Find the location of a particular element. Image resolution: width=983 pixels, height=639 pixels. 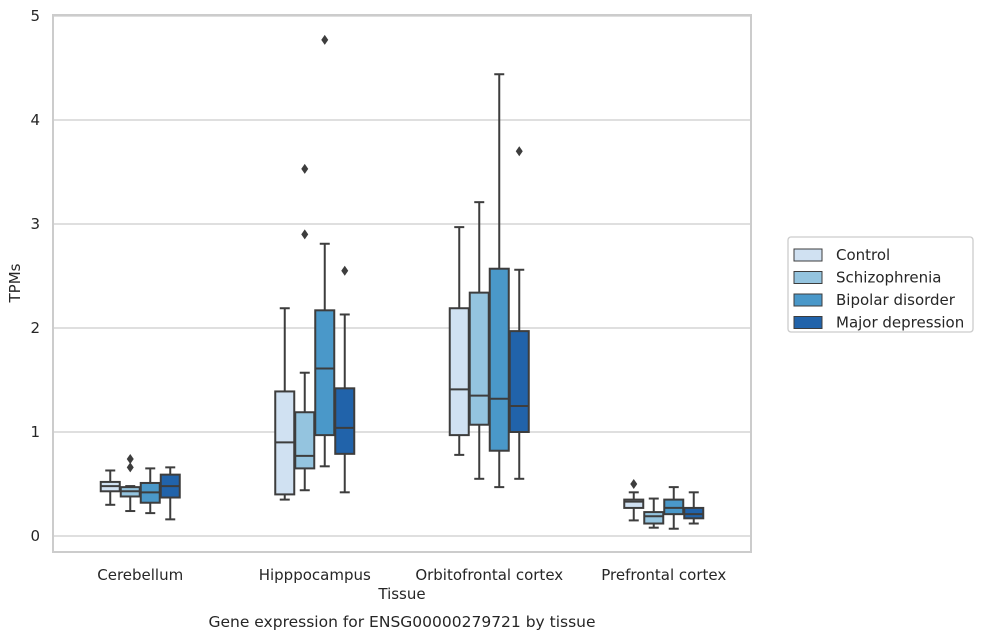

legend-frame is located at coordinates (880, 284).